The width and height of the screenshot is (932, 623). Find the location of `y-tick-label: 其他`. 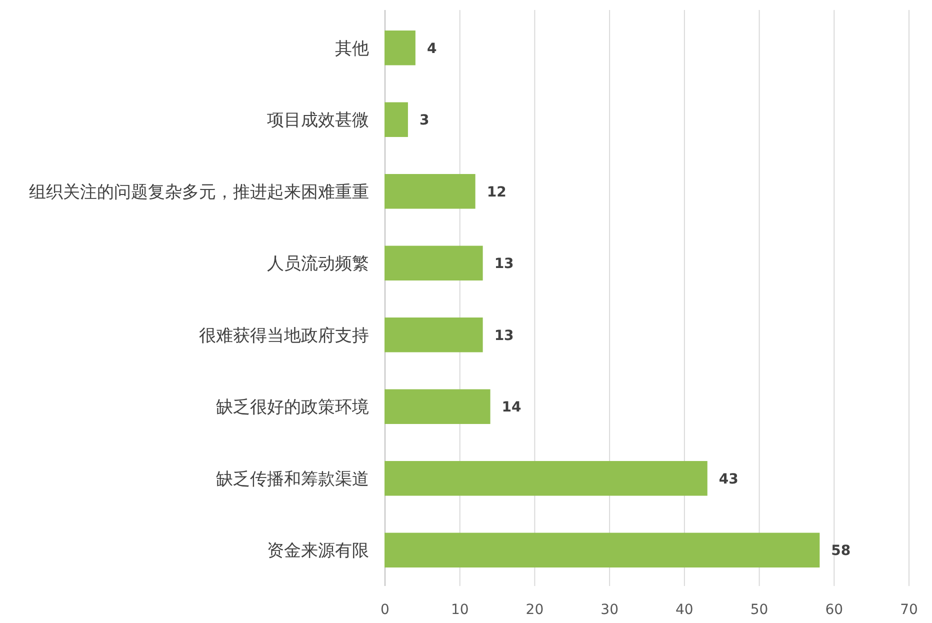

y-tick-label: 其他 is located at coordinates (352, 48).